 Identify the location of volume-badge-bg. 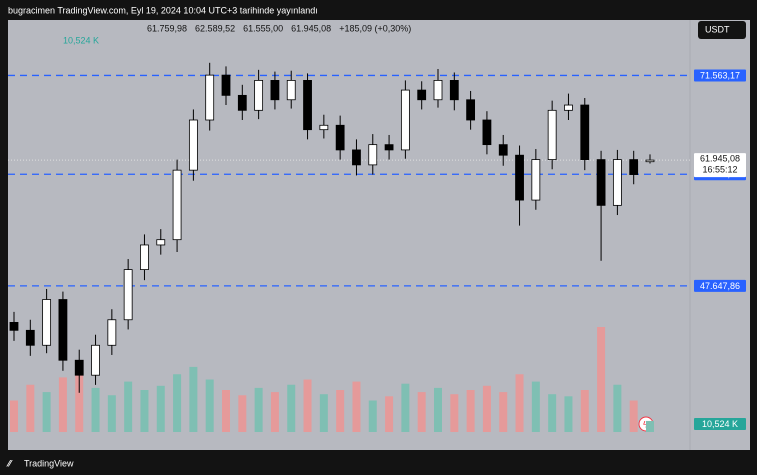
(720, 424).